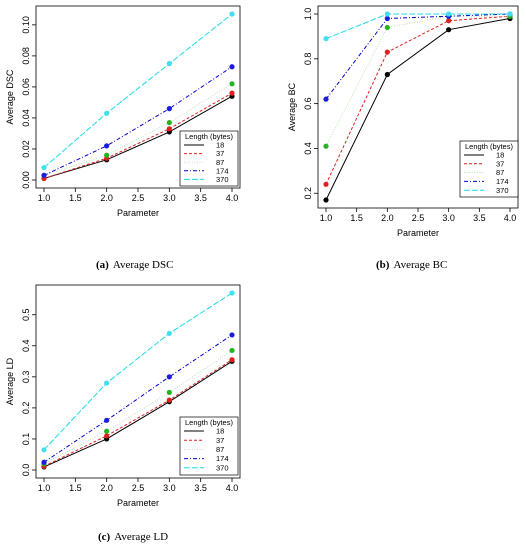 The image size is (526, 550). Describe the element at coordinates (26, 118) in the screenshot. I see `y-tick-label: 0.04` at that location.